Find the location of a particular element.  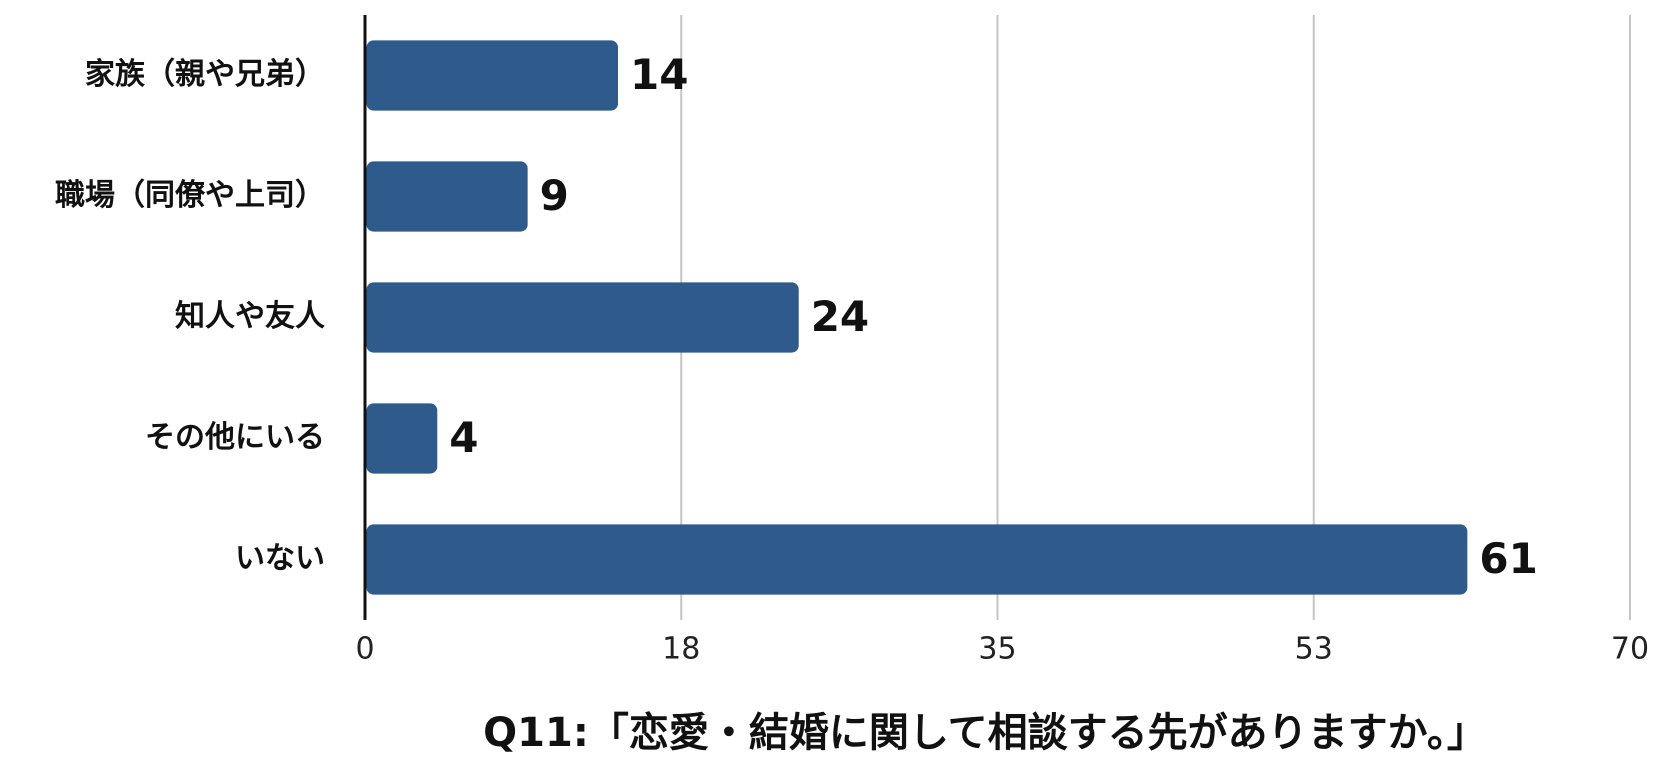

value-label: 24 is located at coordinates (840, 316).